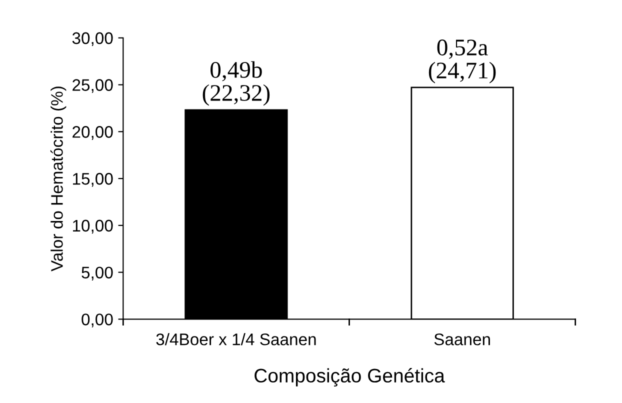  What do you see at coordinates (462, 340) in the screenshot?
I see `x-tick-label: Saanen` at bounding box center [462, 340].